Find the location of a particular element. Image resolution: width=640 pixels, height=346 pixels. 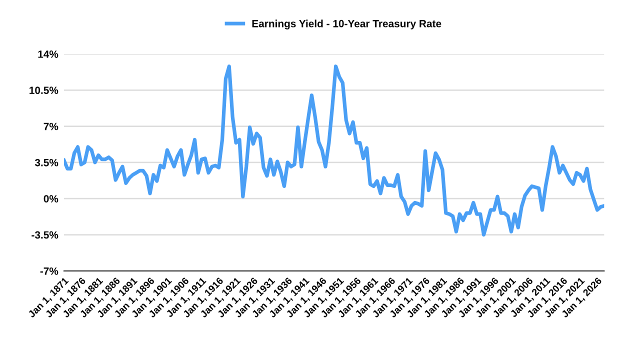

y-tick-label: 7% is located at coordinates (51, 126).